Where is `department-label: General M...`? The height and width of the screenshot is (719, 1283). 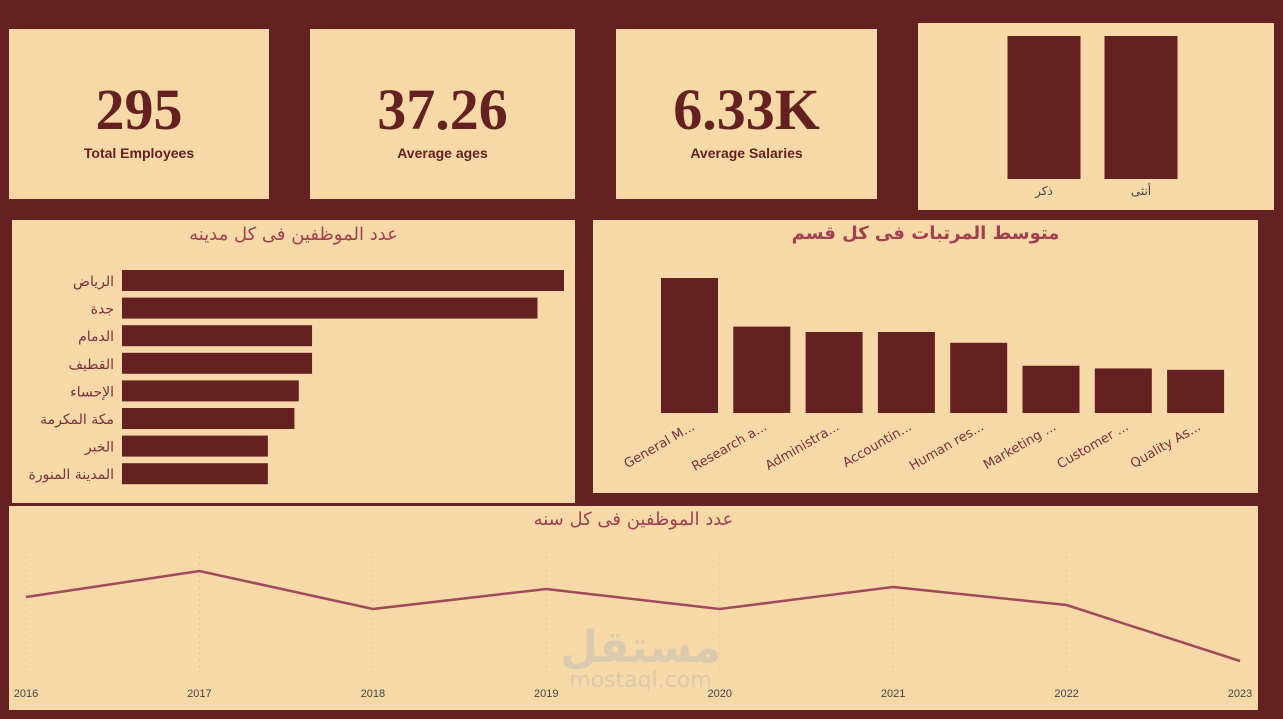 department-label: General M... is located at coordinates (660, 445).